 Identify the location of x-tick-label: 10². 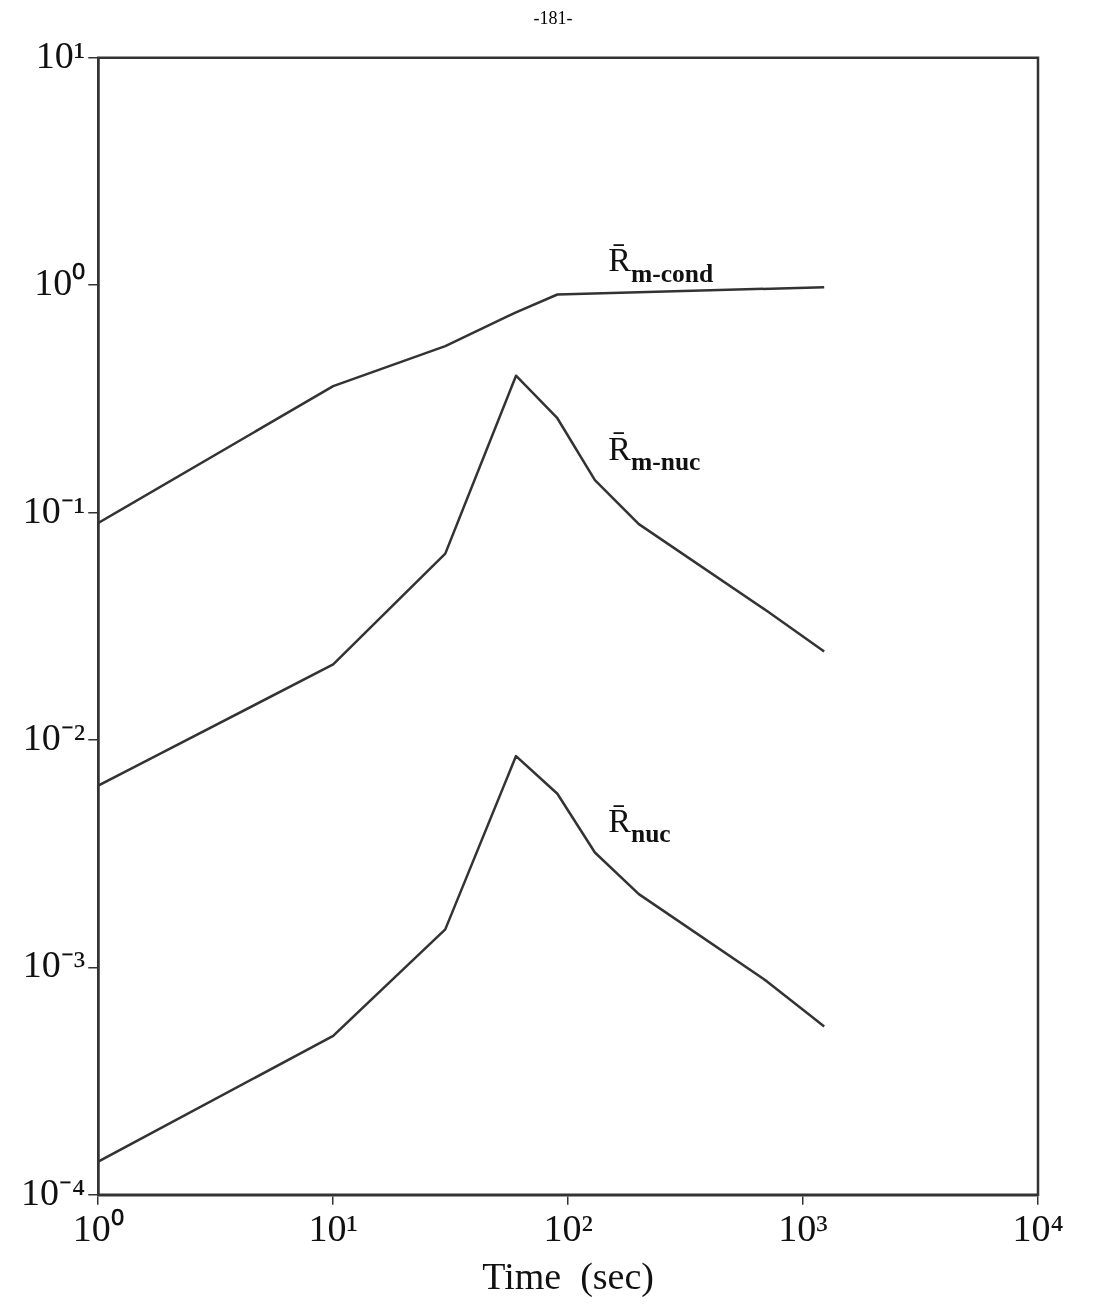
(568, 1227).